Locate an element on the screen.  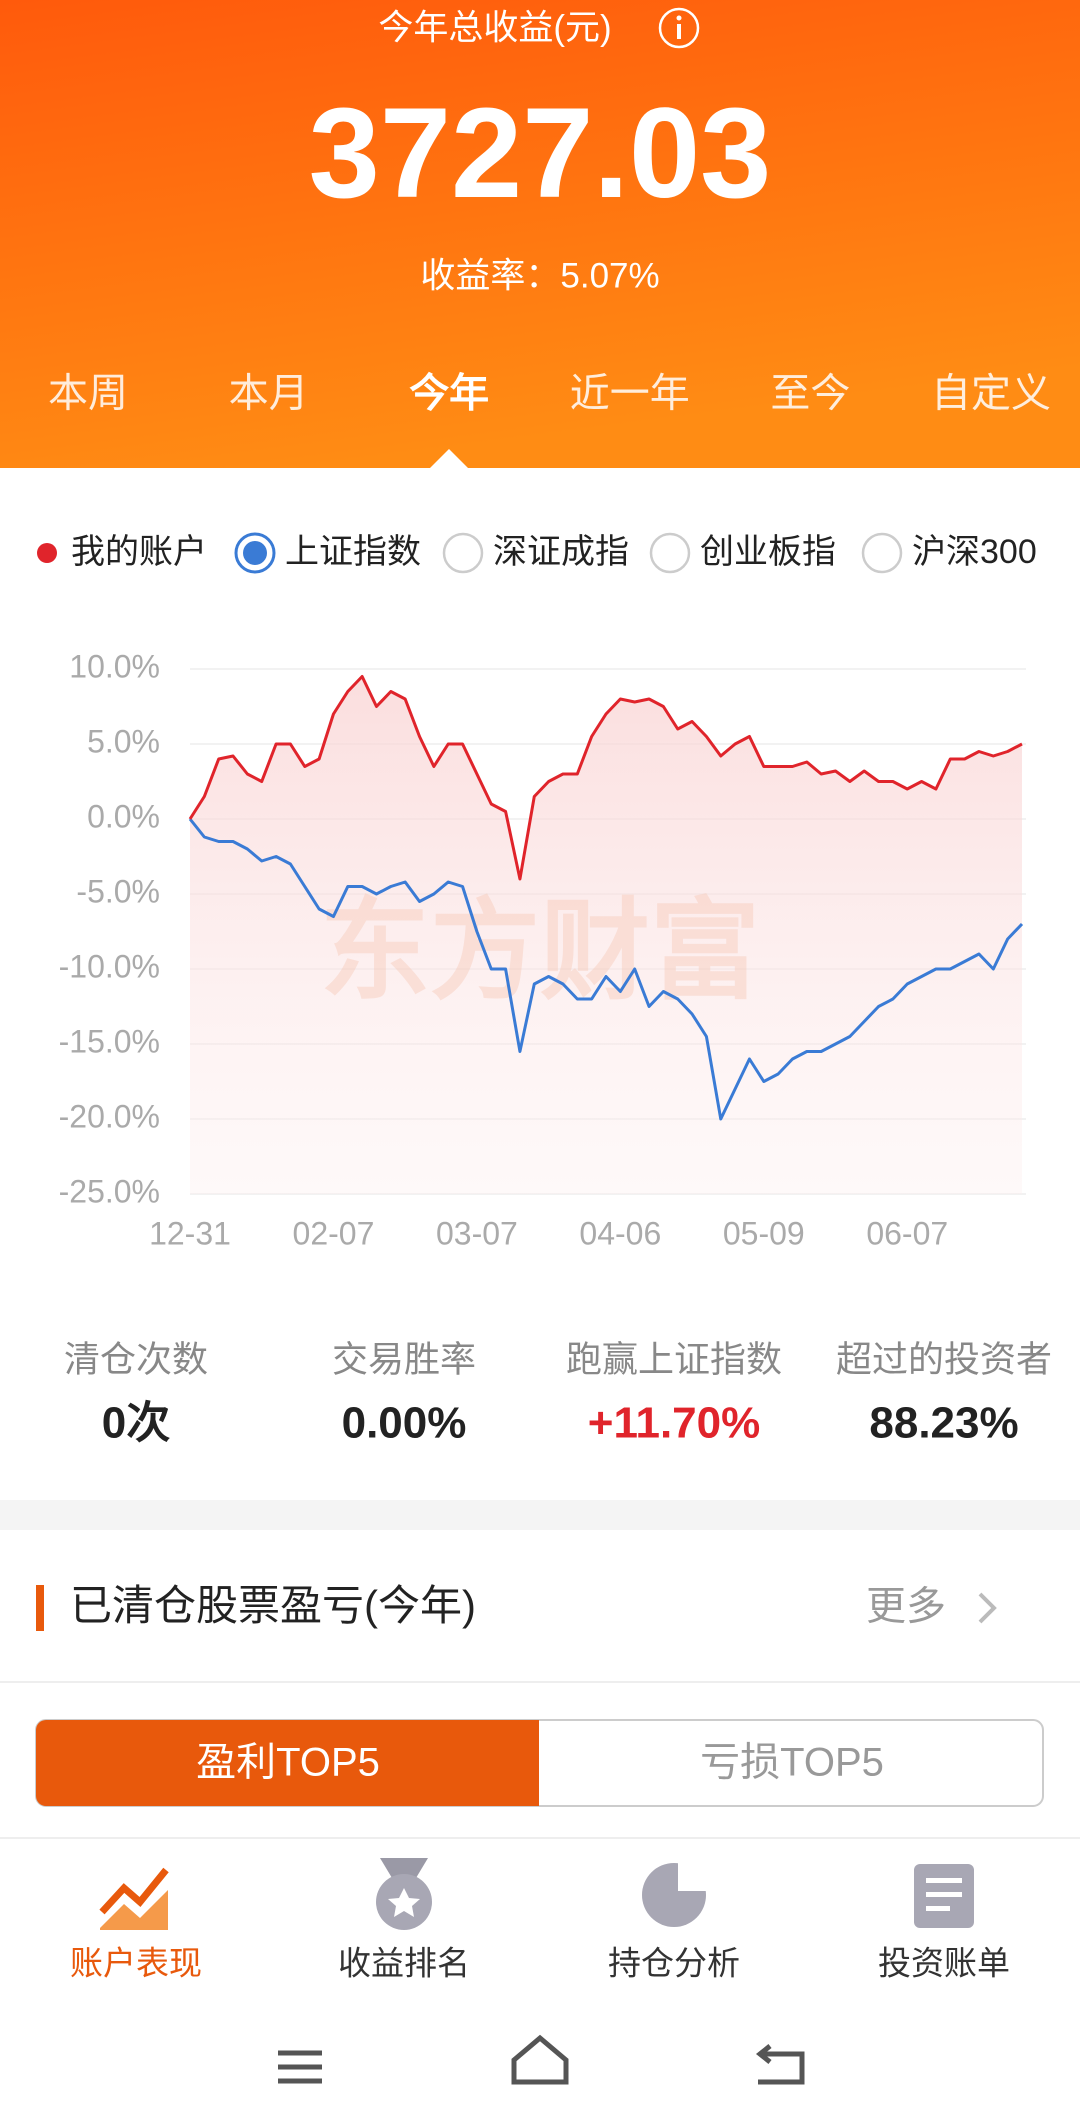
legend-dot is located at coordinates (47, 553).